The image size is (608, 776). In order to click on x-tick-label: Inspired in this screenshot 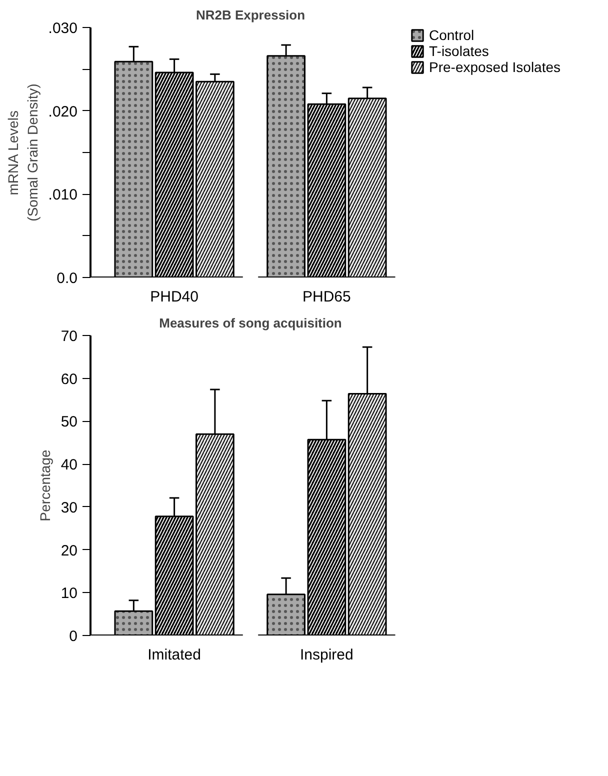, I will do `click(327, 655)`.